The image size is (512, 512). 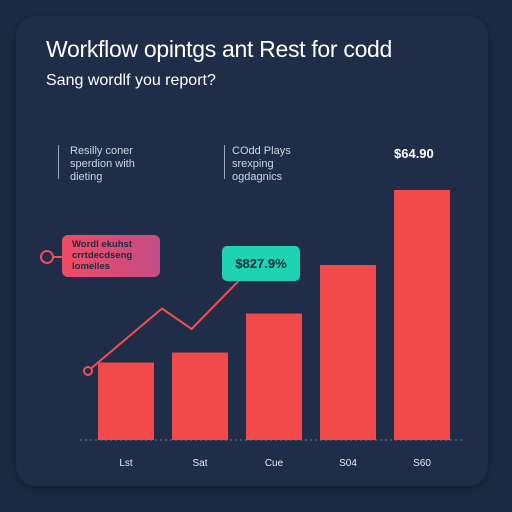 I want to click on x-tick-label: S60, so click(x=422, y=463).